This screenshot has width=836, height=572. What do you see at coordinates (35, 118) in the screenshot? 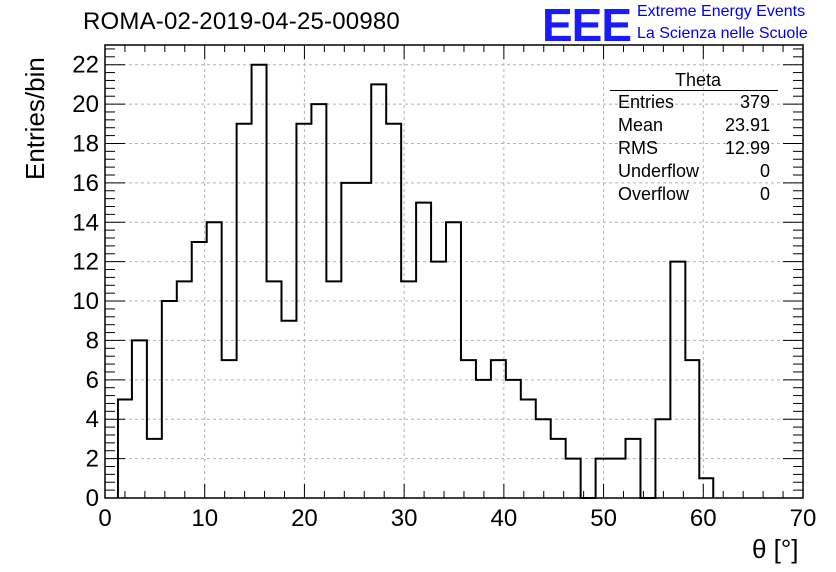
I see `y-axis-label: Entries/bin` at bounding box center [35, 118].